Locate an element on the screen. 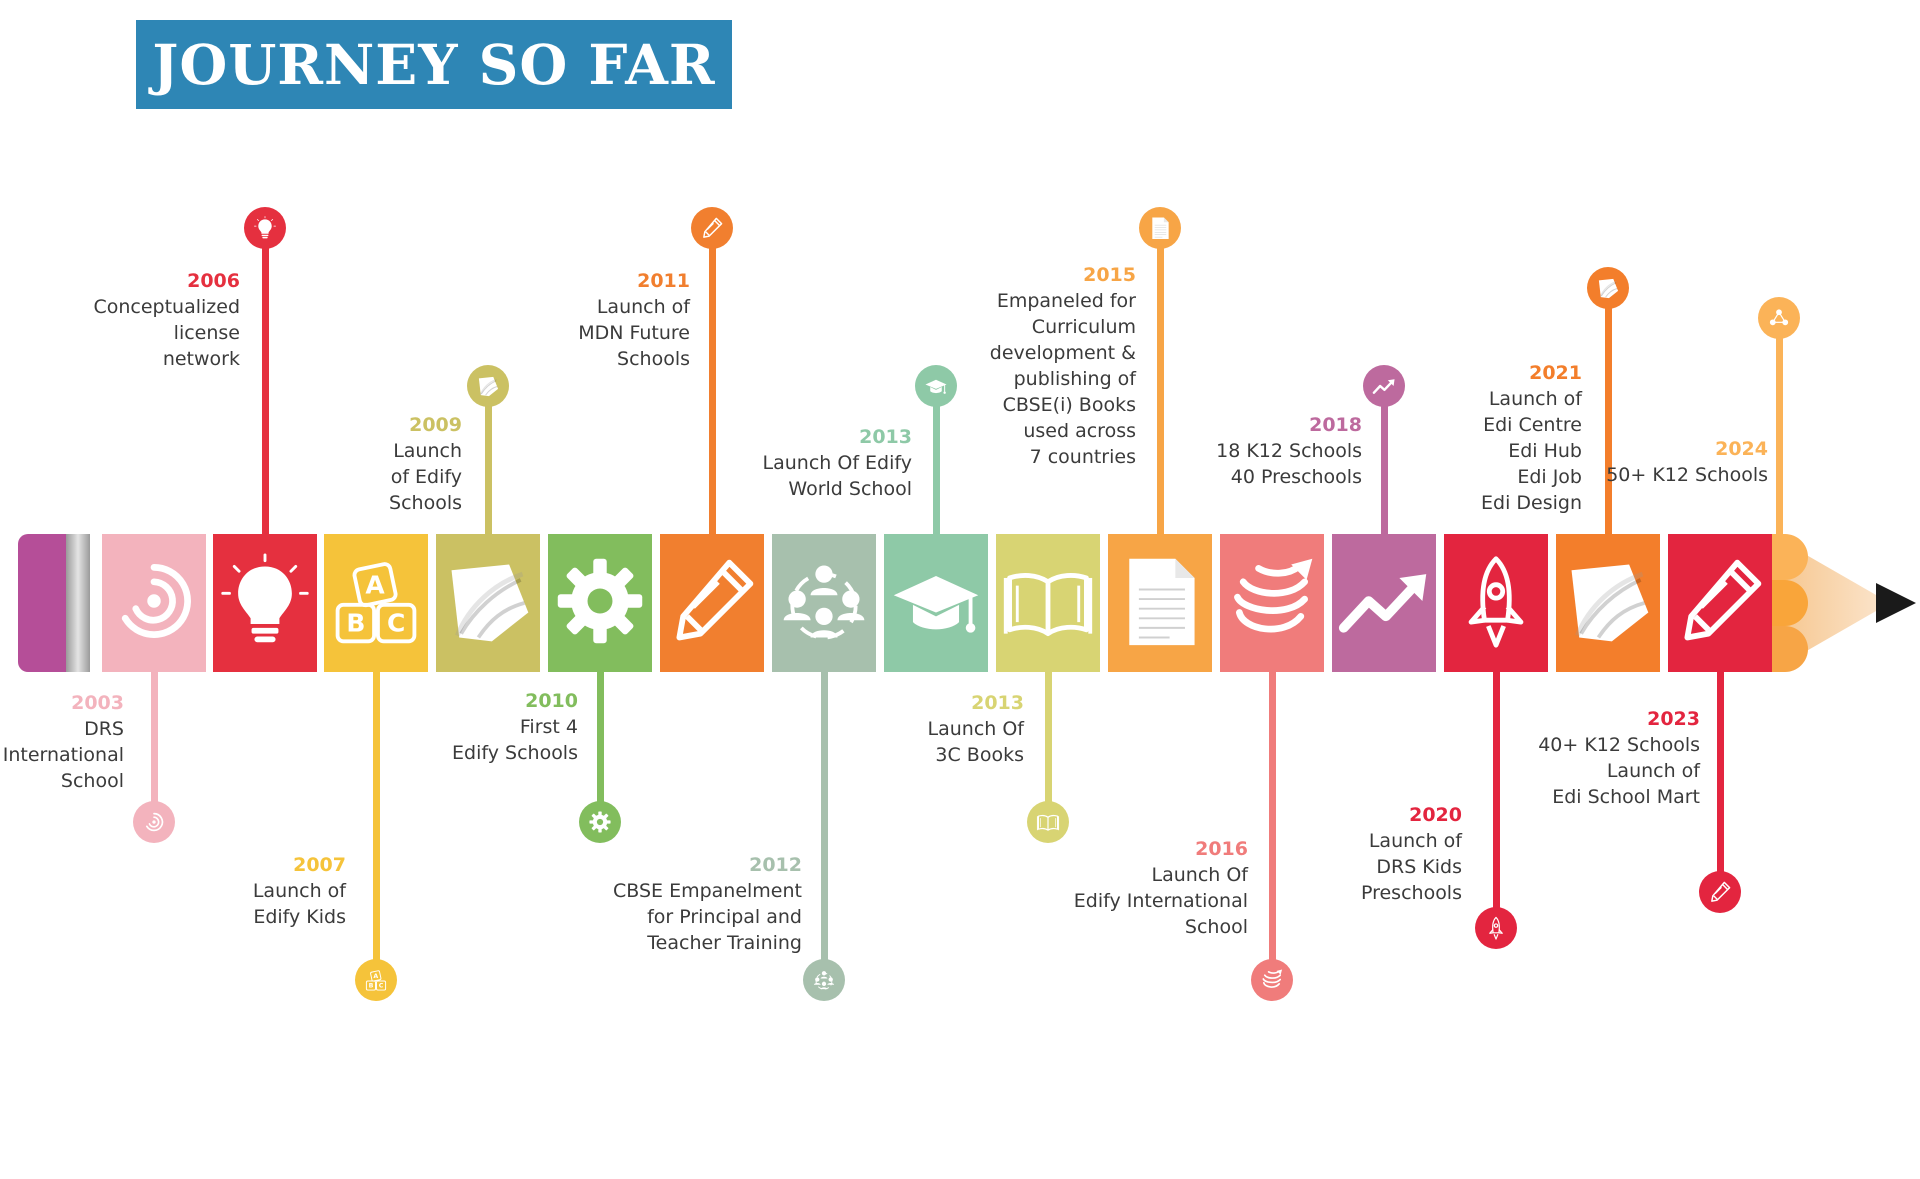 The image size is (1920, 1179). pencil-segment-2018 is located at coordinates (1384, 603).